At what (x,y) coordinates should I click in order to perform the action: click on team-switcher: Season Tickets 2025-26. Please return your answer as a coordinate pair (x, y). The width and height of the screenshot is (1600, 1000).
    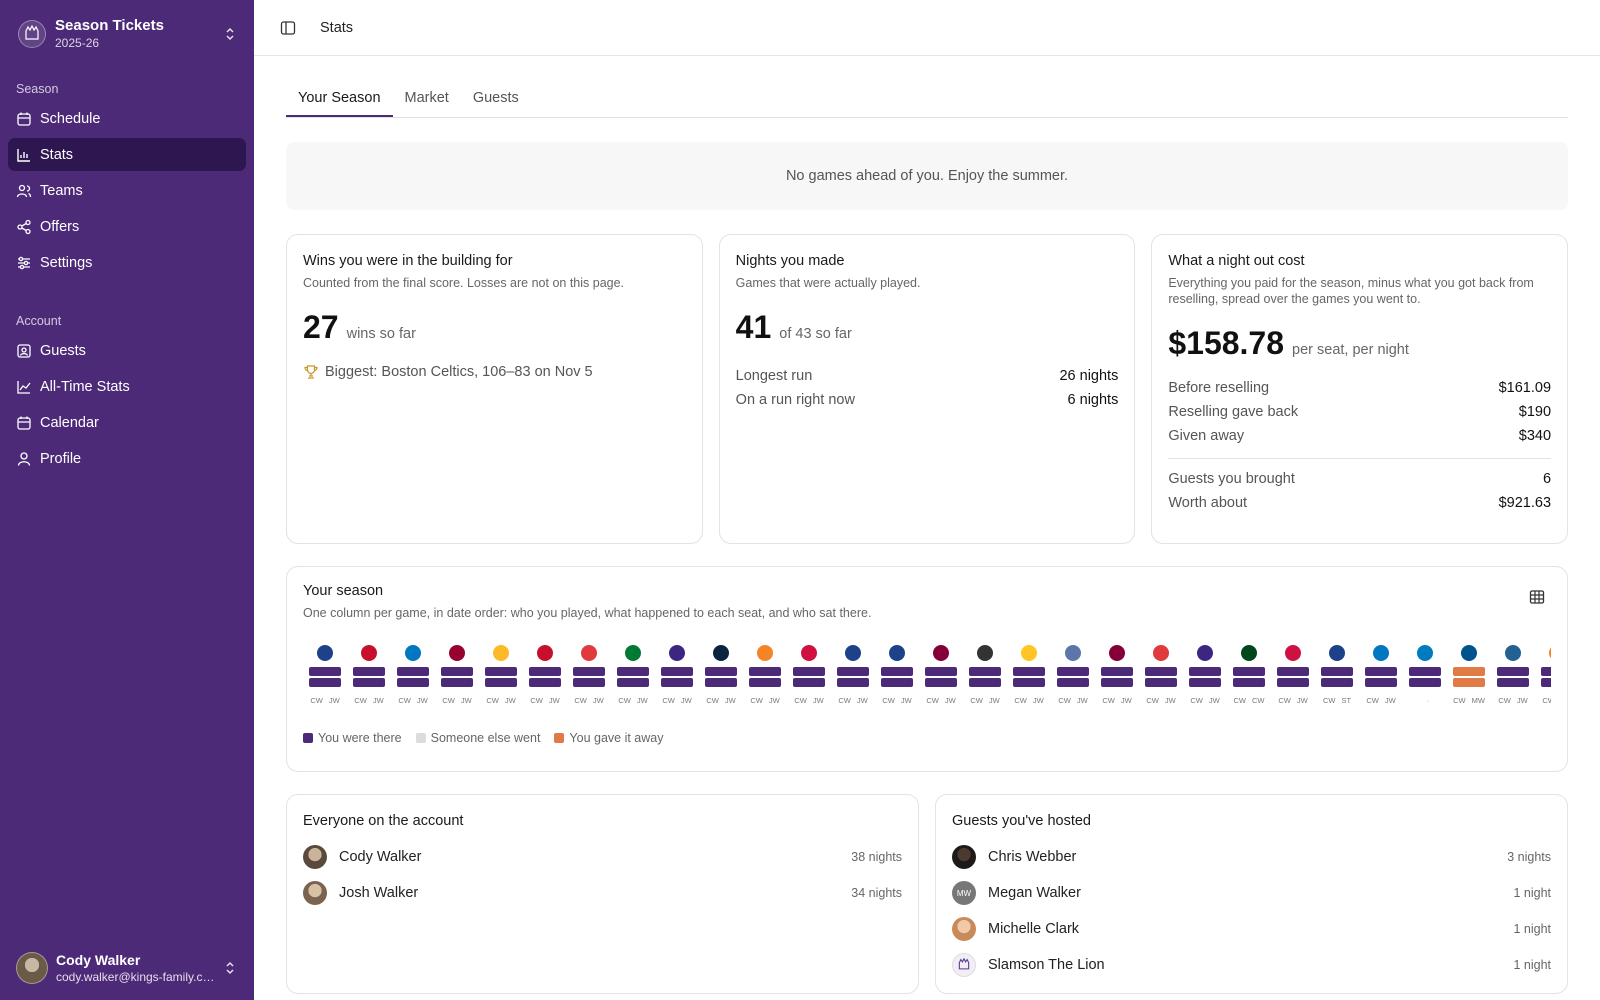
    Looking at the image, I should click on (127, 33).